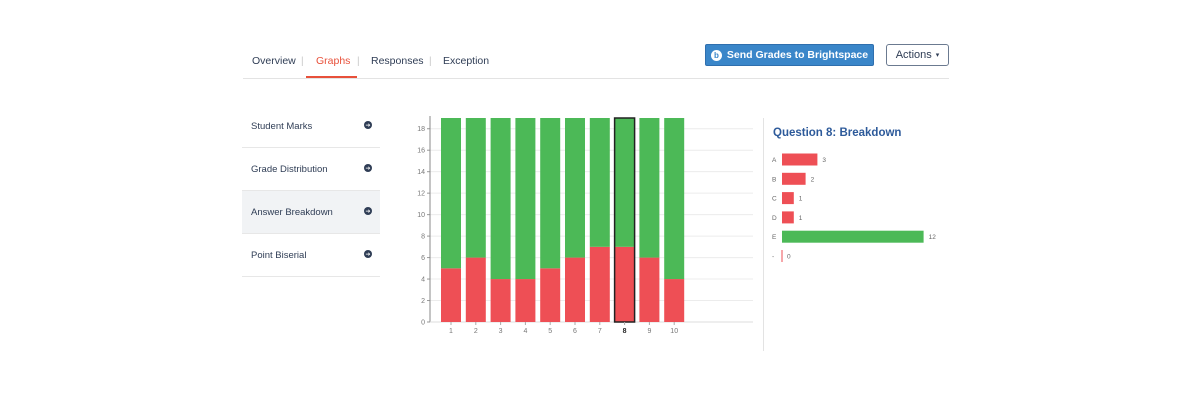 This screenshot has width=1200, height=400. Describe the element at coordinates (423, 237) in the screenshot. I see `y-tick-label: 8` at that location.